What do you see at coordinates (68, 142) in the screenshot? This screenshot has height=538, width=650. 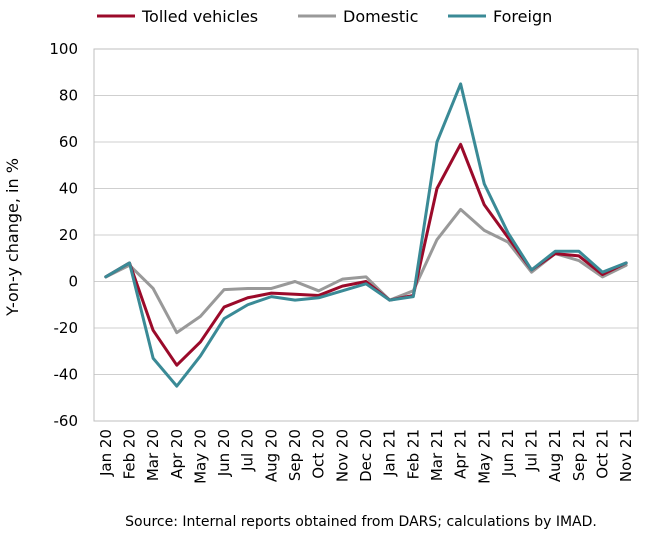 I see `y-tick-label: 60` at bounding box center [68, 142].